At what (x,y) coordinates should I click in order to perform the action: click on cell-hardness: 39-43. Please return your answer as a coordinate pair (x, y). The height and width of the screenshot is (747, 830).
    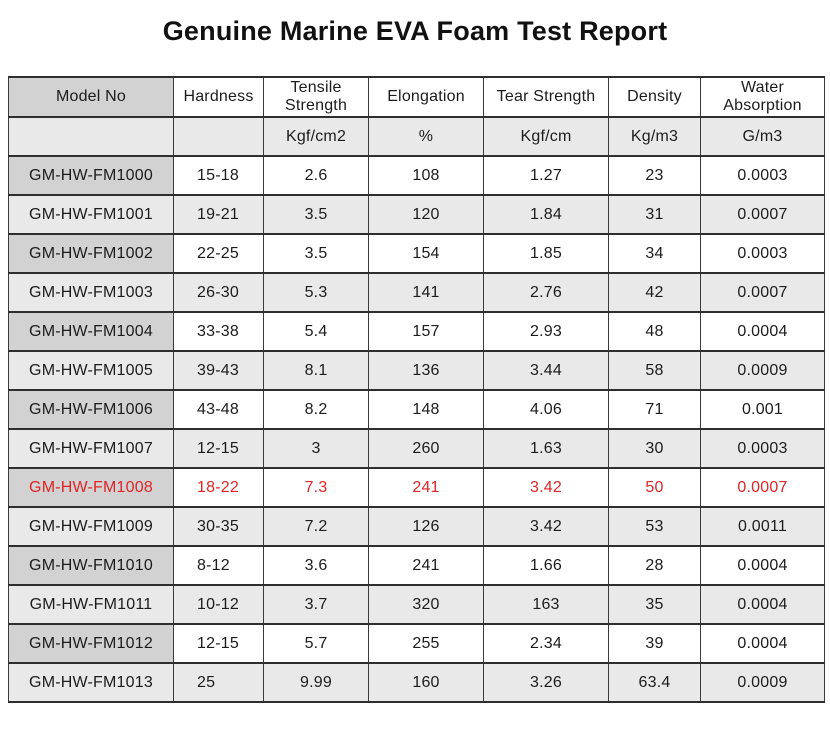
    Looking at the image, I should click on (218, 370).